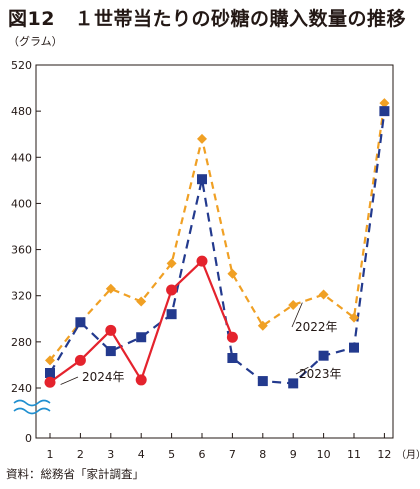  What do you see at coordinates (207, 19) in the screenshot?
I see `chart-title: 図12 １世帯当たりの砂糖の購入数量の推移` at bounding box center [207, 19].